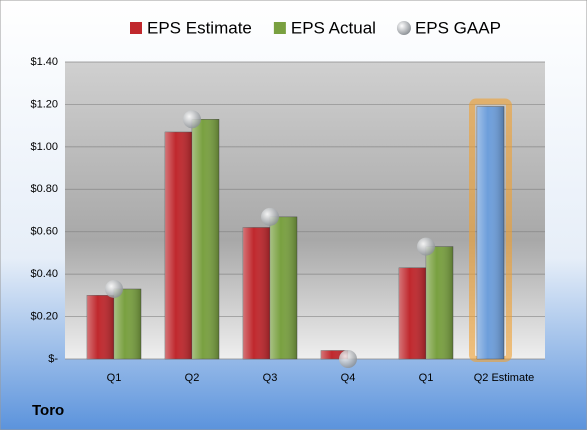 The image size is (587, 430). I want to click on x-tick-label: Q3, so click(270, 378).